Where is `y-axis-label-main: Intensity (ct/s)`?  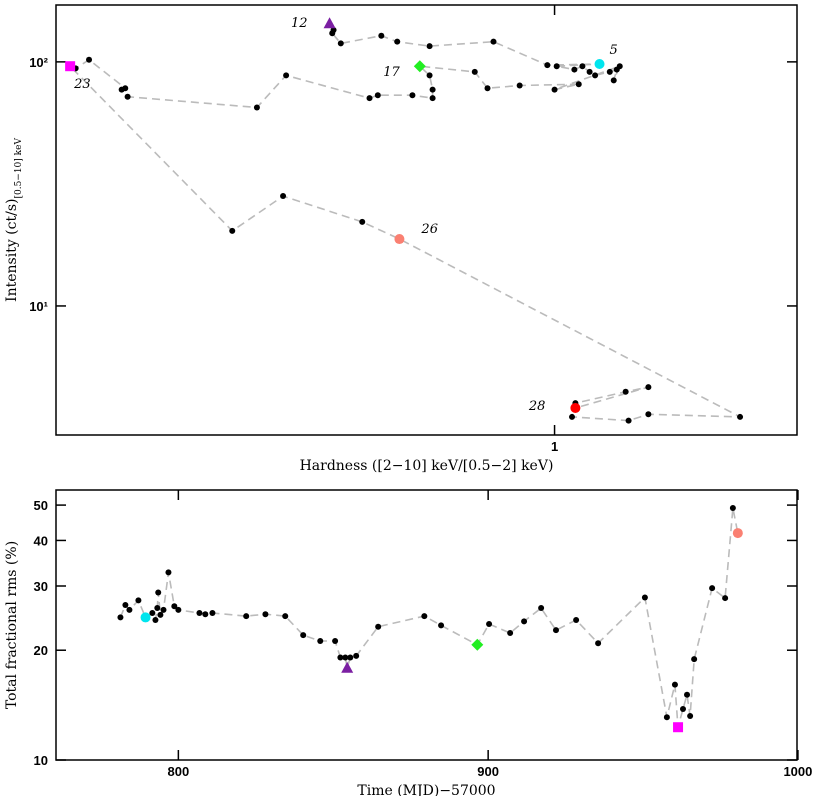 y-axis-label-main: Intensity (ct/s) is located at coordinates (12, 250).